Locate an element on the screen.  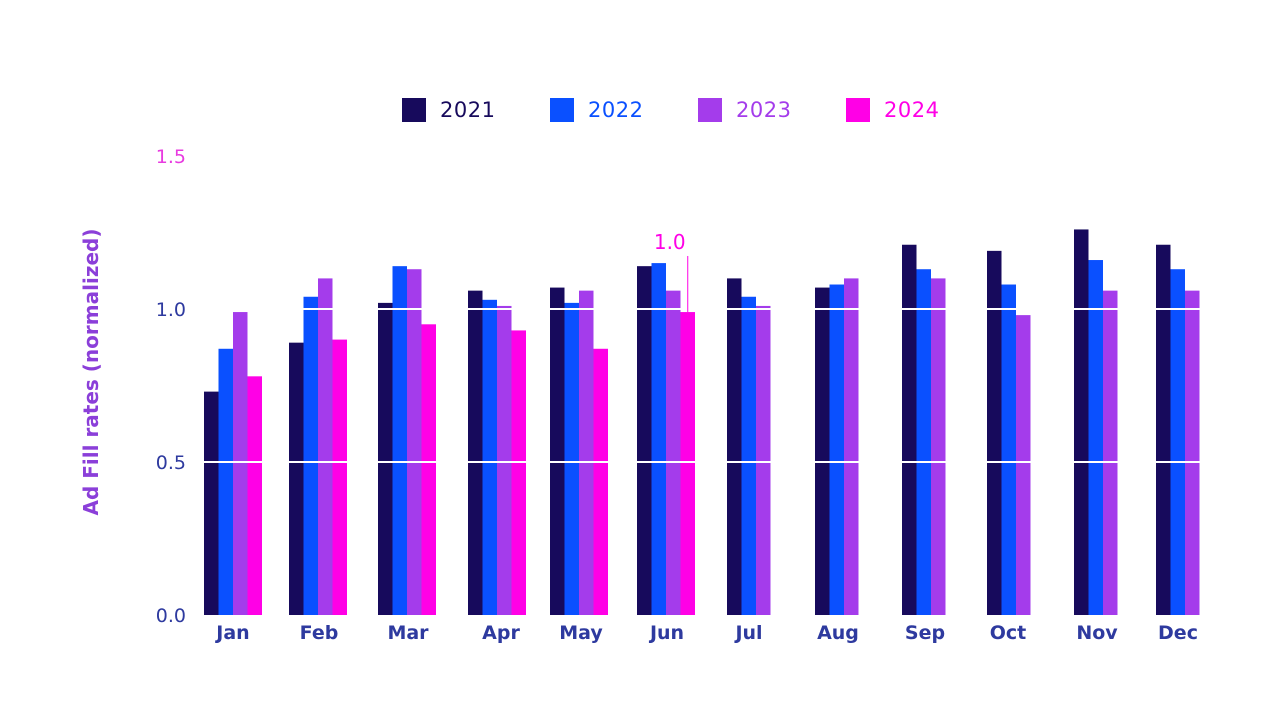
bar-apr-2023 is located at coordinates (504, 460).